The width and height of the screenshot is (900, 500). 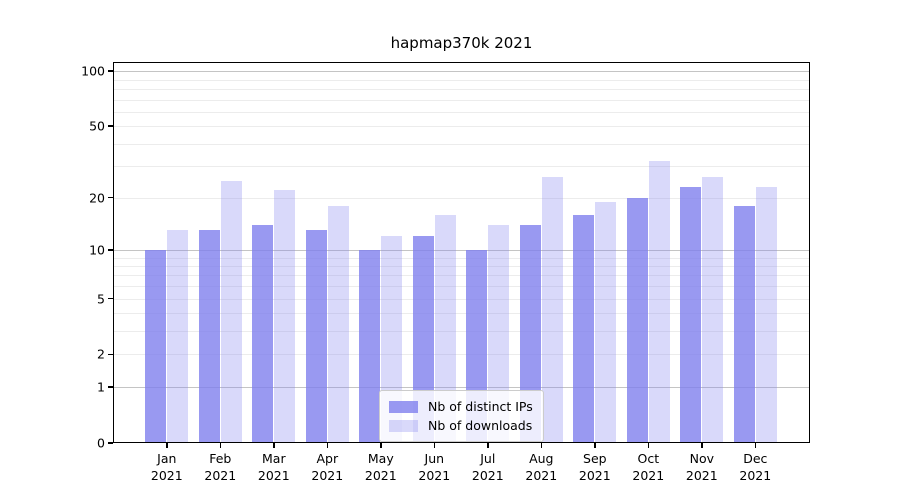 What do you see at coordinates (594, 467) in the screenshot?
I see `x-tick-label: Sep 2021` at bounding box center [594, 467].